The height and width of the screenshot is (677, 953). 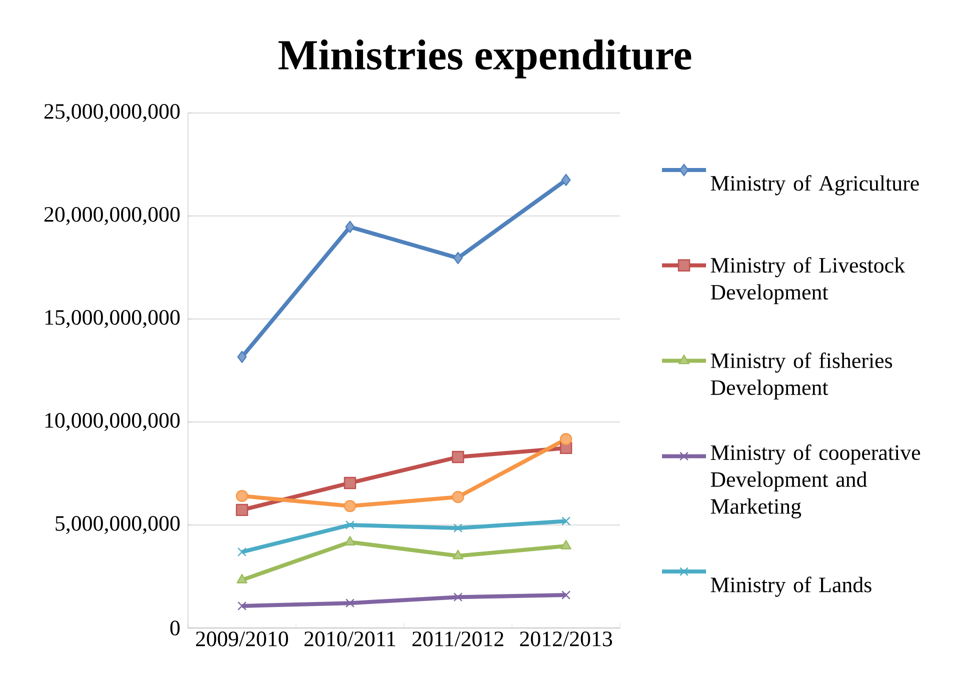 I want to click on legend-label: Ministry of Lands, so click(x=791, y=586).